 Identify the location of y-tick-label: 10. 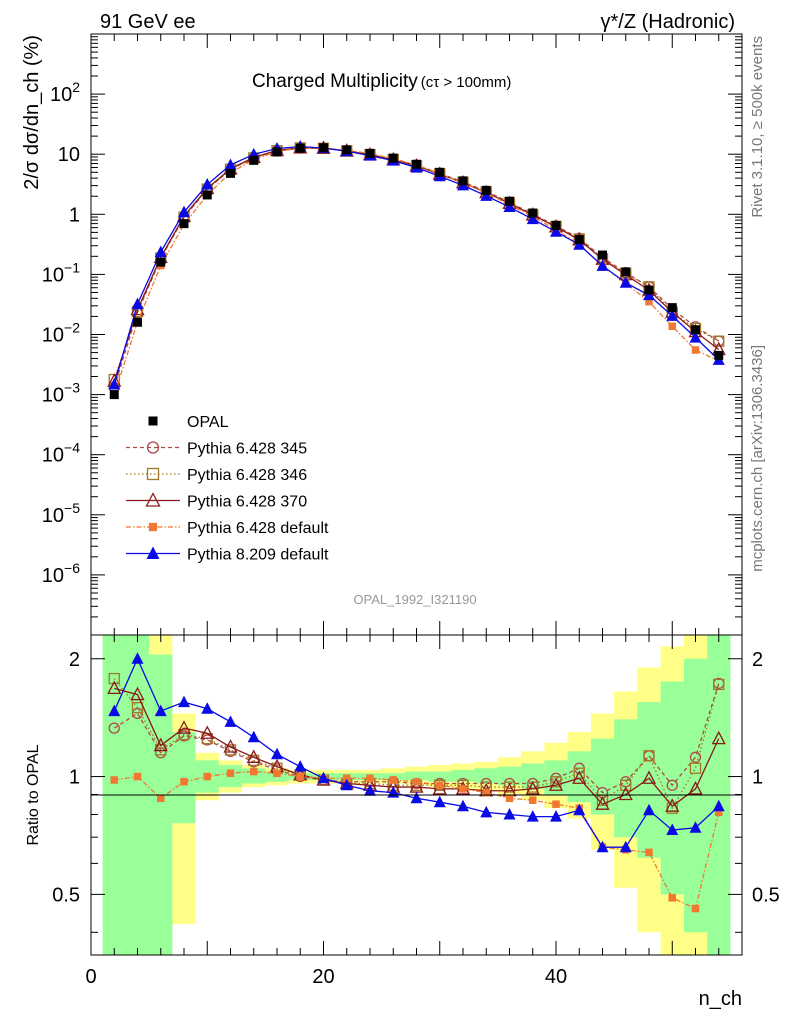
(69, 155).